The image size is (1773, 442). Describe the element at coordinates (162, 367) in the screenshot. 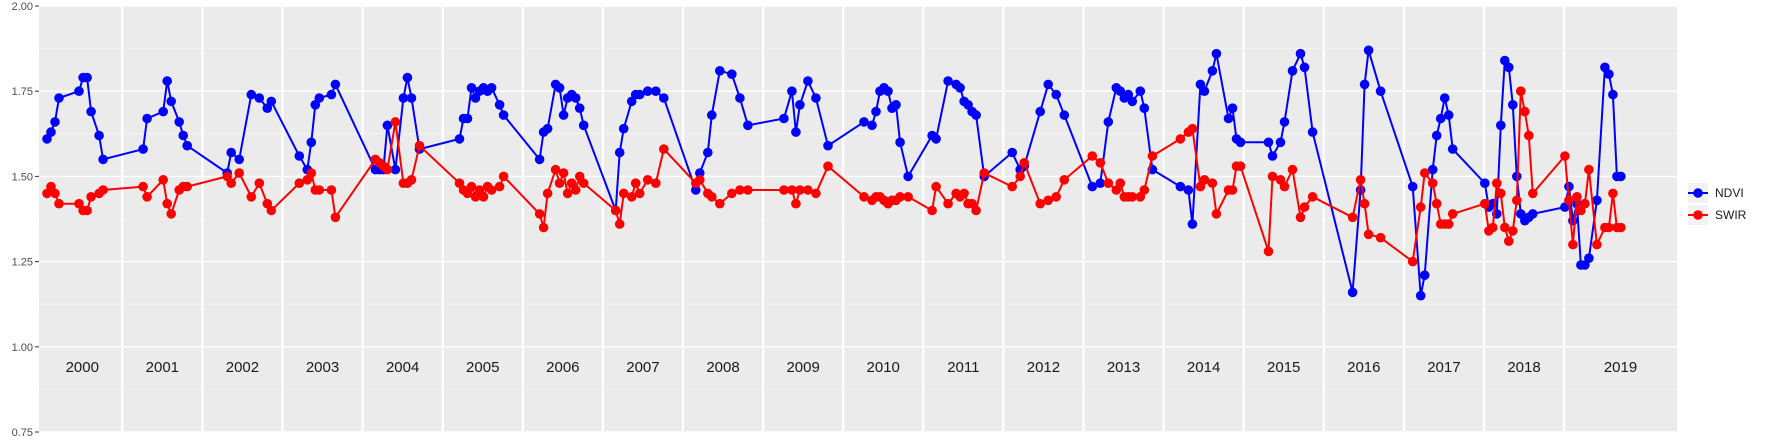

I see `year-label: 2001` at that location.